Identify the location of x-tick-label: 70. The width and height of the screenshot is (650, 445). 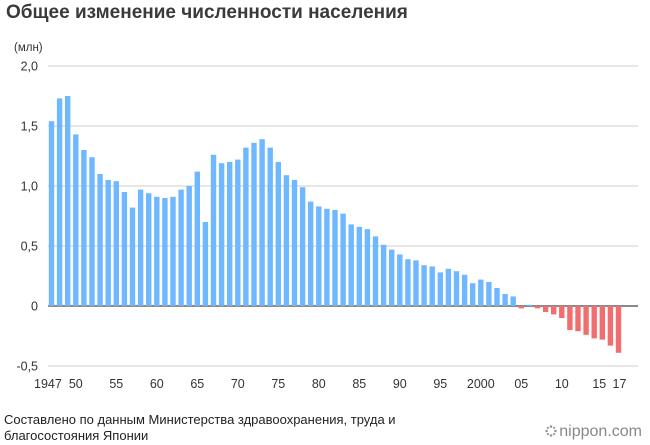
(238, 384).